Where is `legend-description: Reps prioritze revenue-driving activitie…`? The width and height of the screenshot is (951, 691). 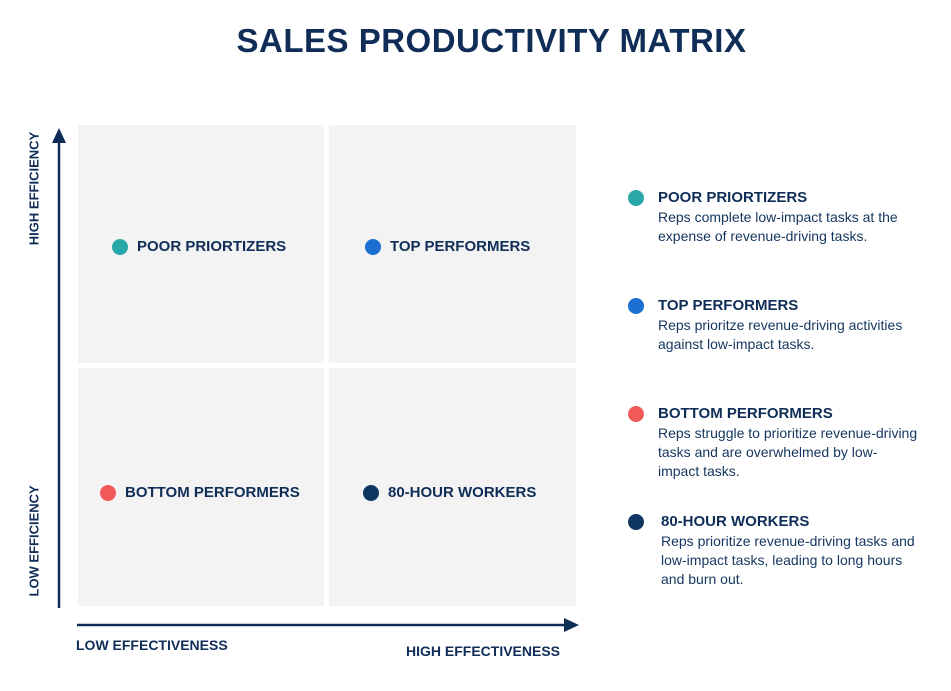
legend-description: Reps prioritze revenue-driving activitie… is located at coordinates (780, 334).